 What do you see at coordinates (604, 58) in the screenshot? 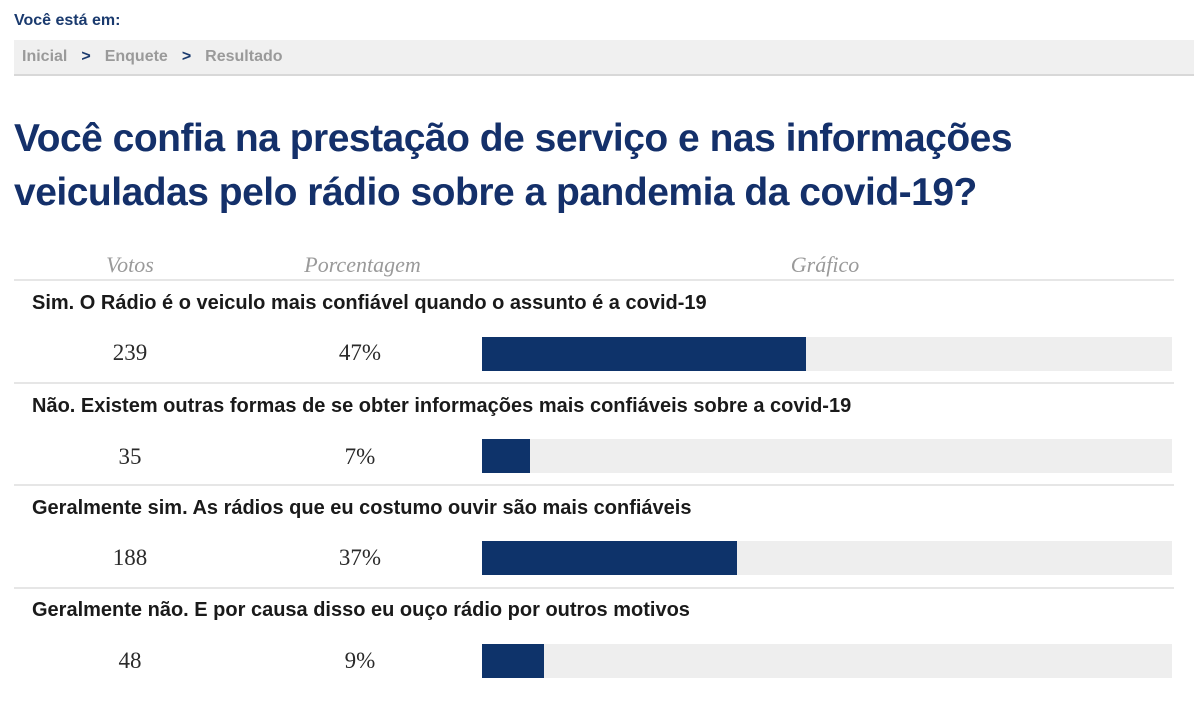
I see `breadcrumb: Inicial > Enquete > Resultado` at bounding box center [604, 58].